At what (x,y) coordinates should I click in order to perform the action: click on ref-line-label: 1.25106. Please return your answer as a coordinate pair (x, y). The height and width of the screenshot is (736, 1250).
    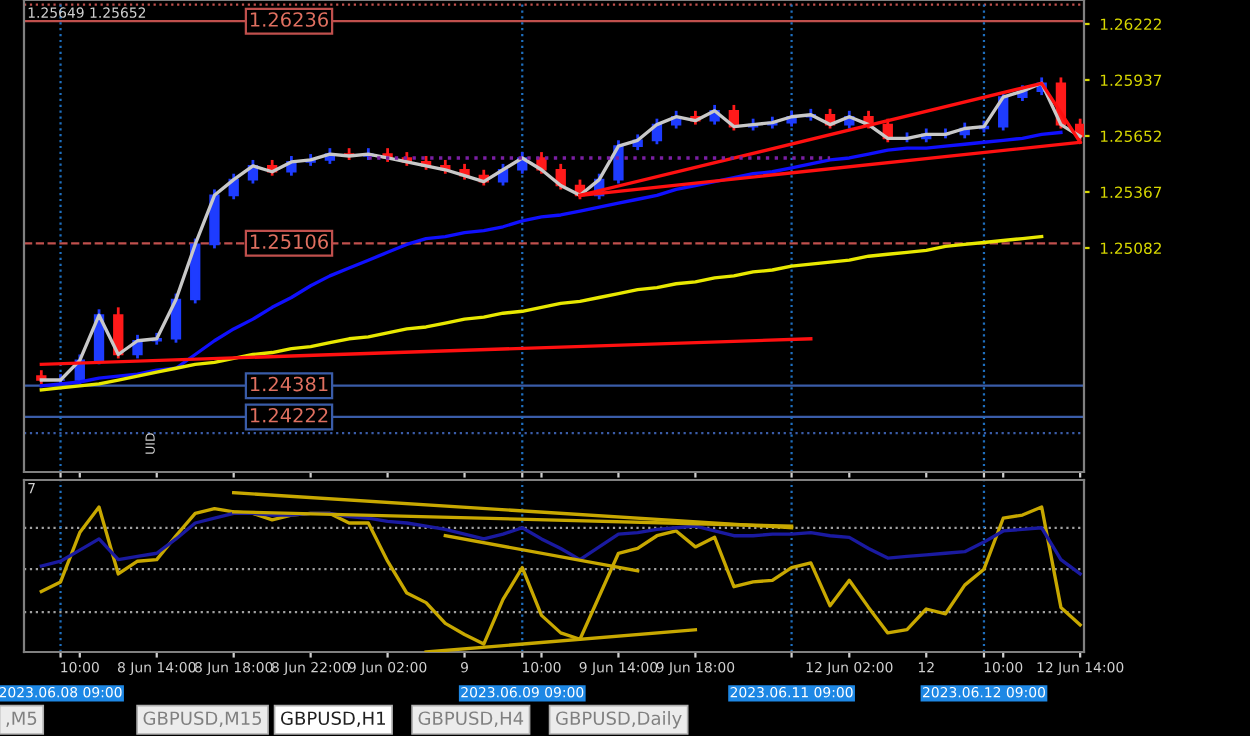
    Looking at the image, I should click on (289, 241).